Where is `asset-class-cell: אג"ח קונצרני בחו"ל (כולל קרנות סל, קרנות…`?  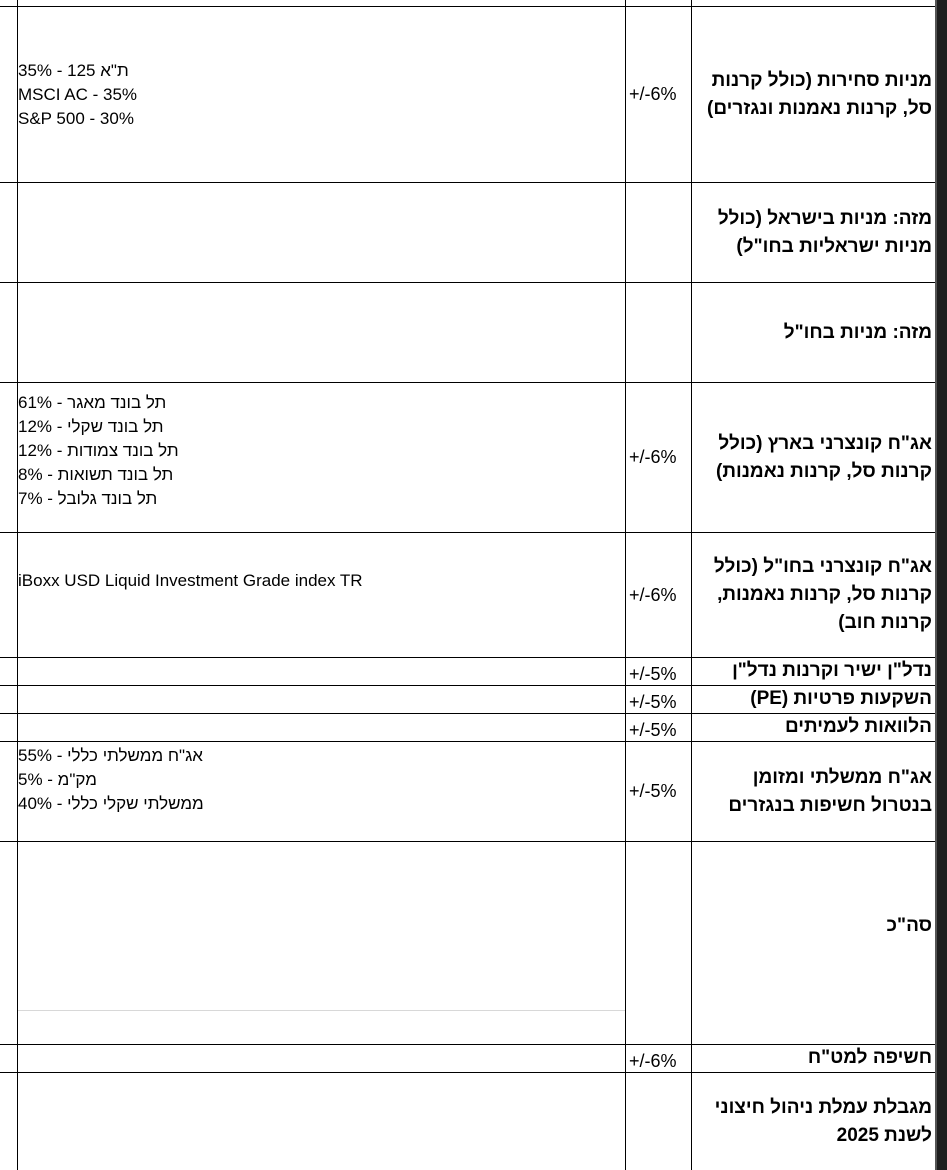
asset-class-cell: אג"ח קונצרני בחו"ל (כולל קרנות סל, קרנות… is located at coordinates (813, 595).